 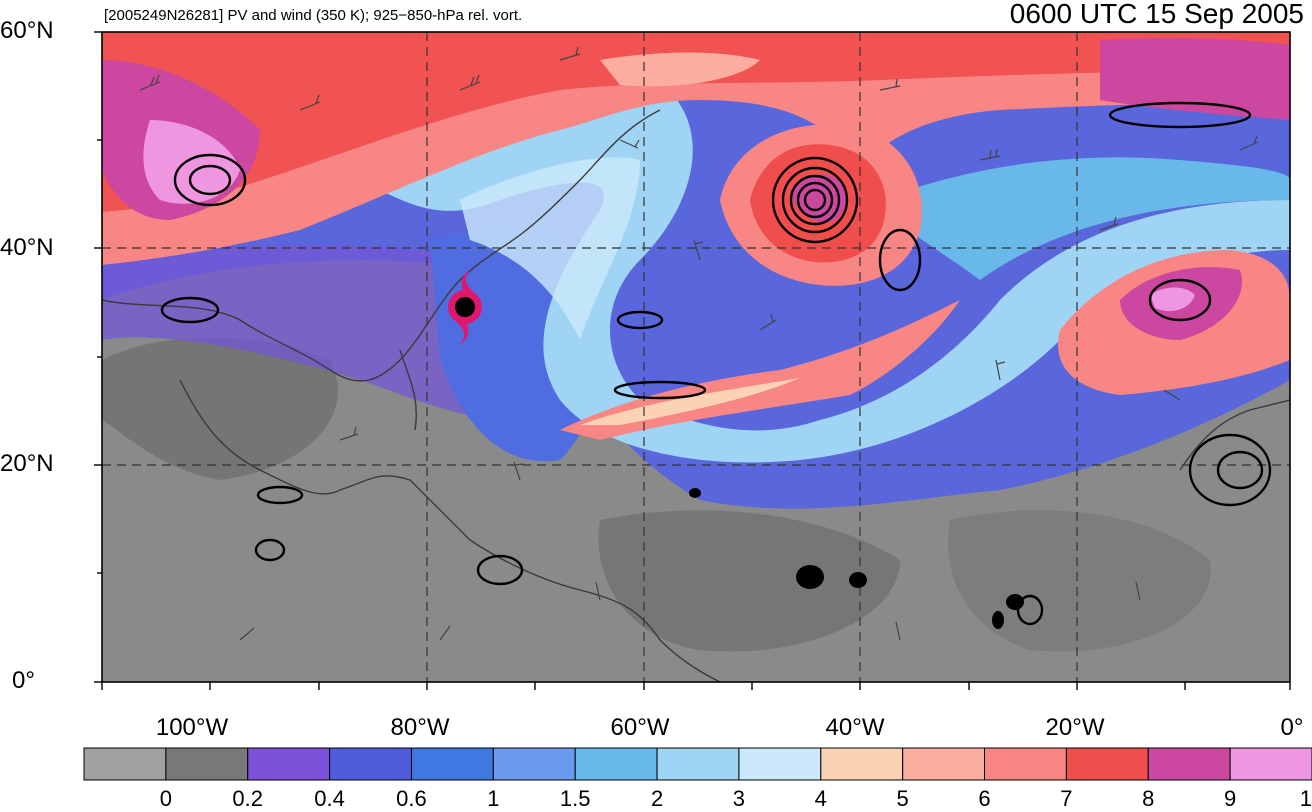 What do you see at coordinates (23, 680) in the screenshot?
I see `lat-label-0: 0°` at bounding box center [23, 680].